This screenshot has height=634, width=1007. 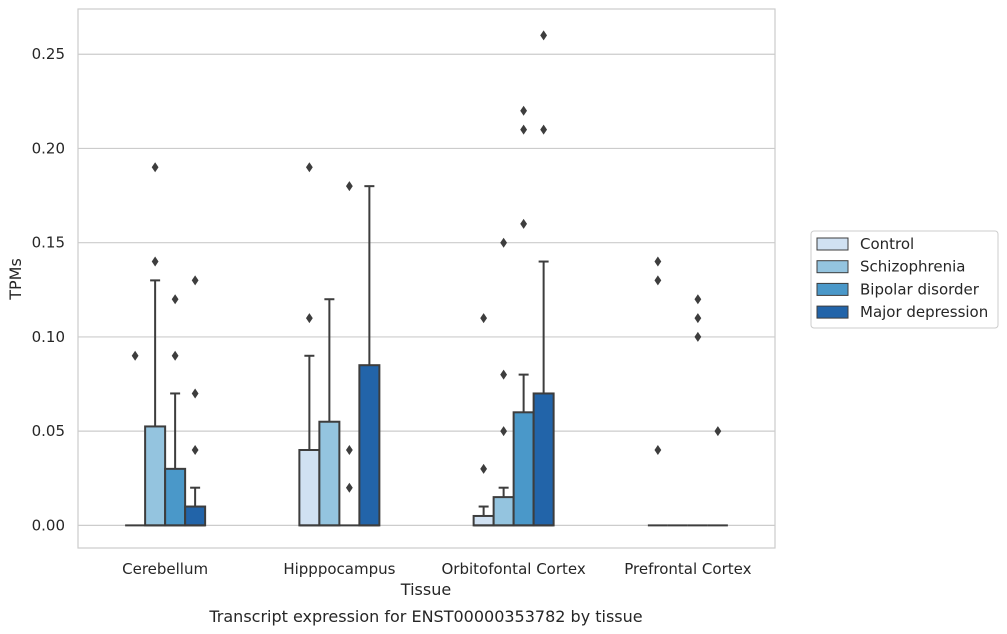 I want to click on legend-label: Bipolar disorder, so click(x=920, y=289).